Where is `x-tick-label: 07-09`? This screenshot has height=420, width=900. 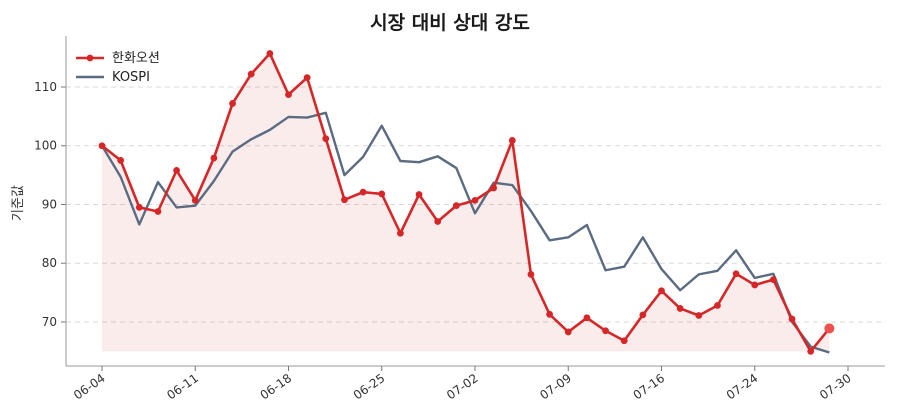 x-tick-label: 07-09 is located at coordinates (555, 386).